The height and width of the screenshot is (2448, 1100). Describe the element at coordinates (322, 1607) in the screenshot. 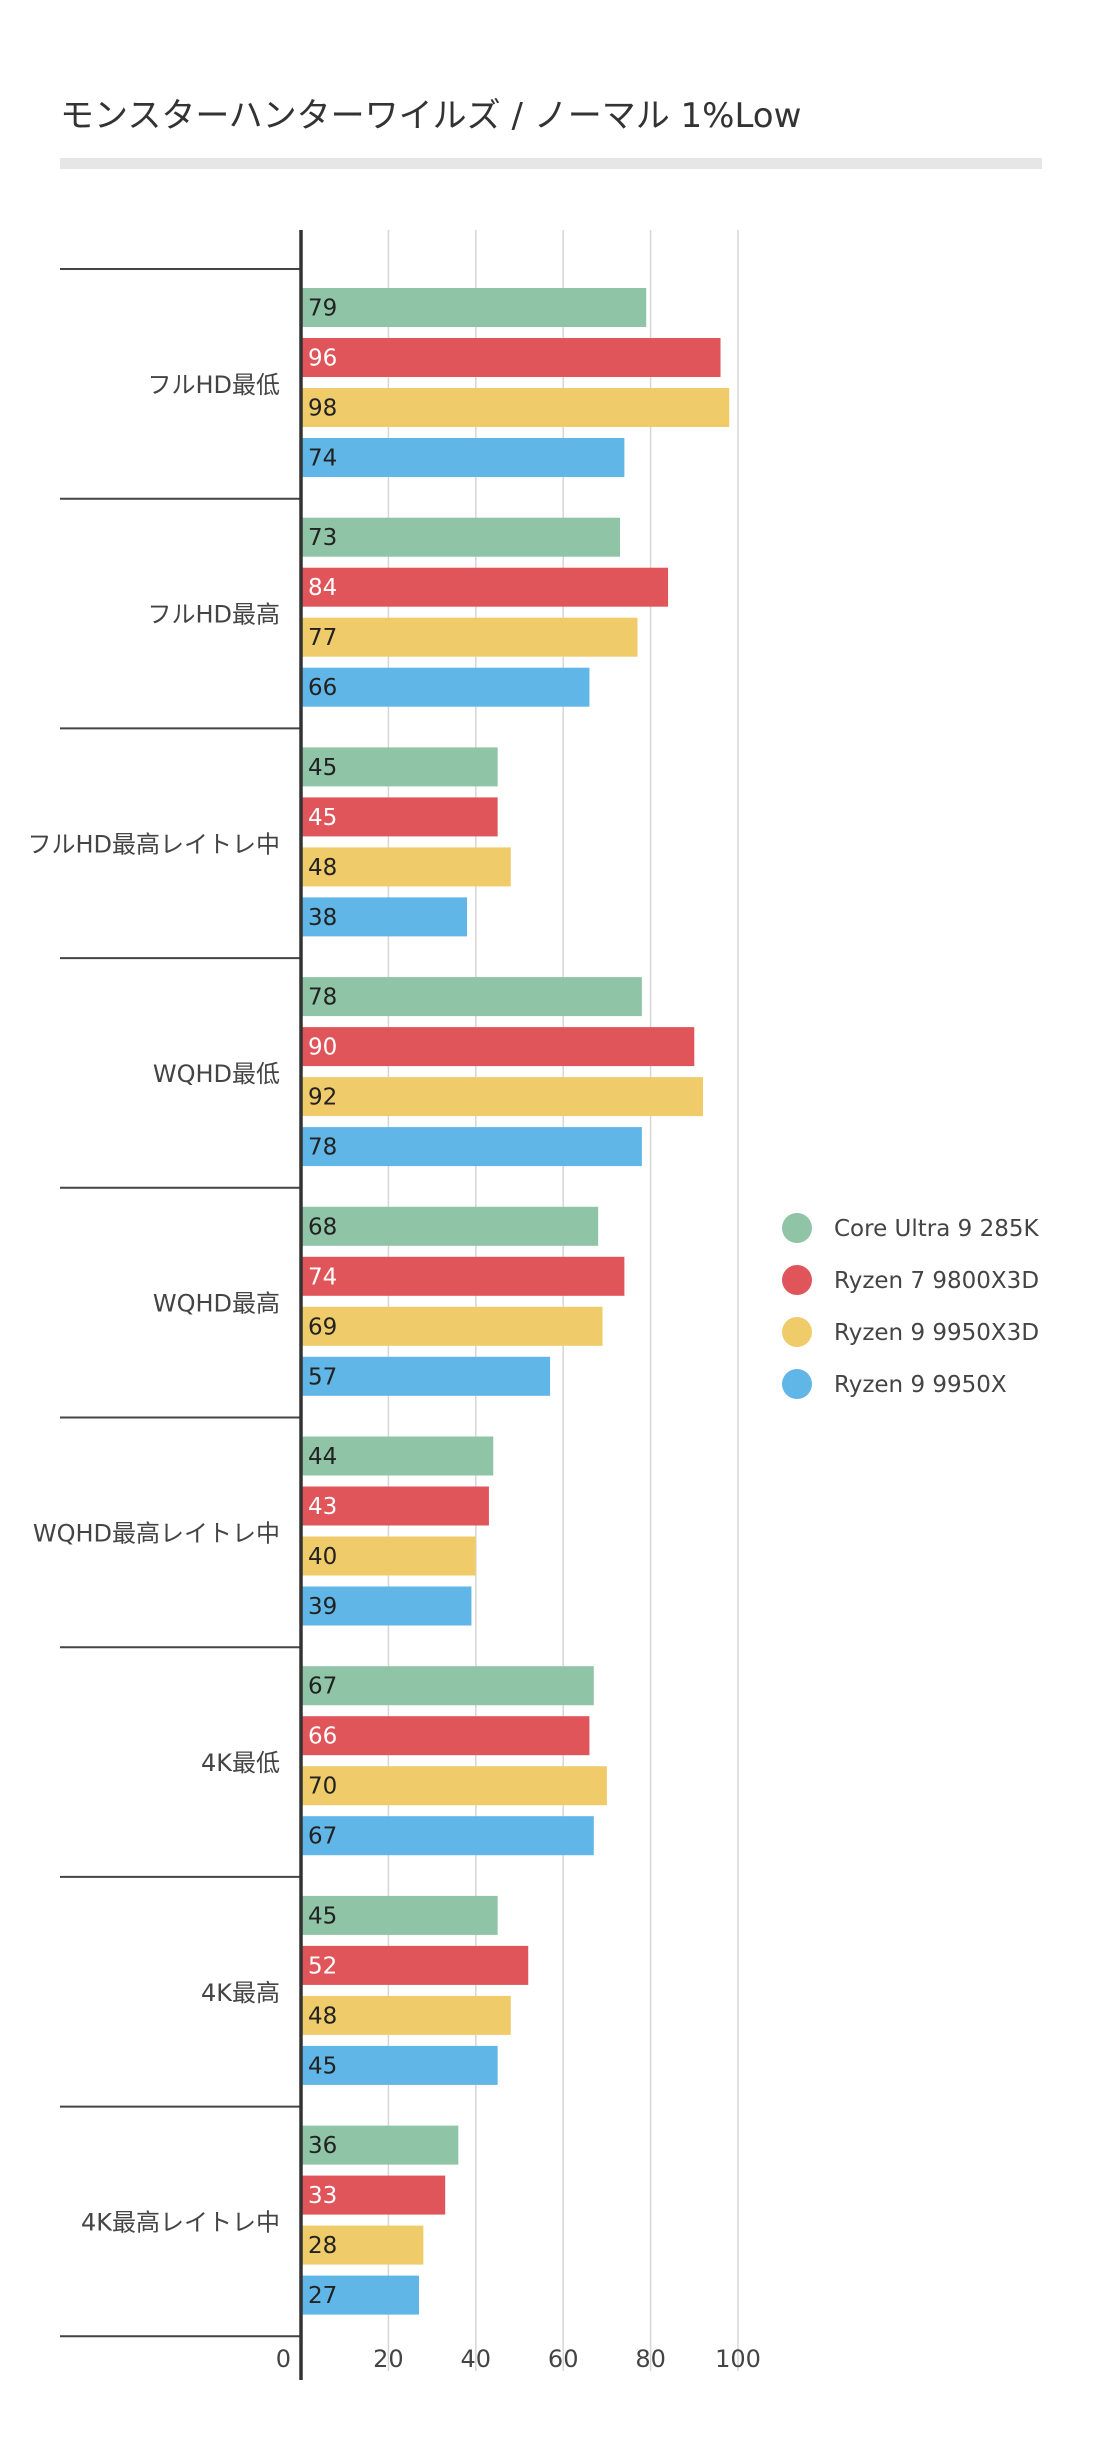

I see `bar-value-label: 39` at that location.